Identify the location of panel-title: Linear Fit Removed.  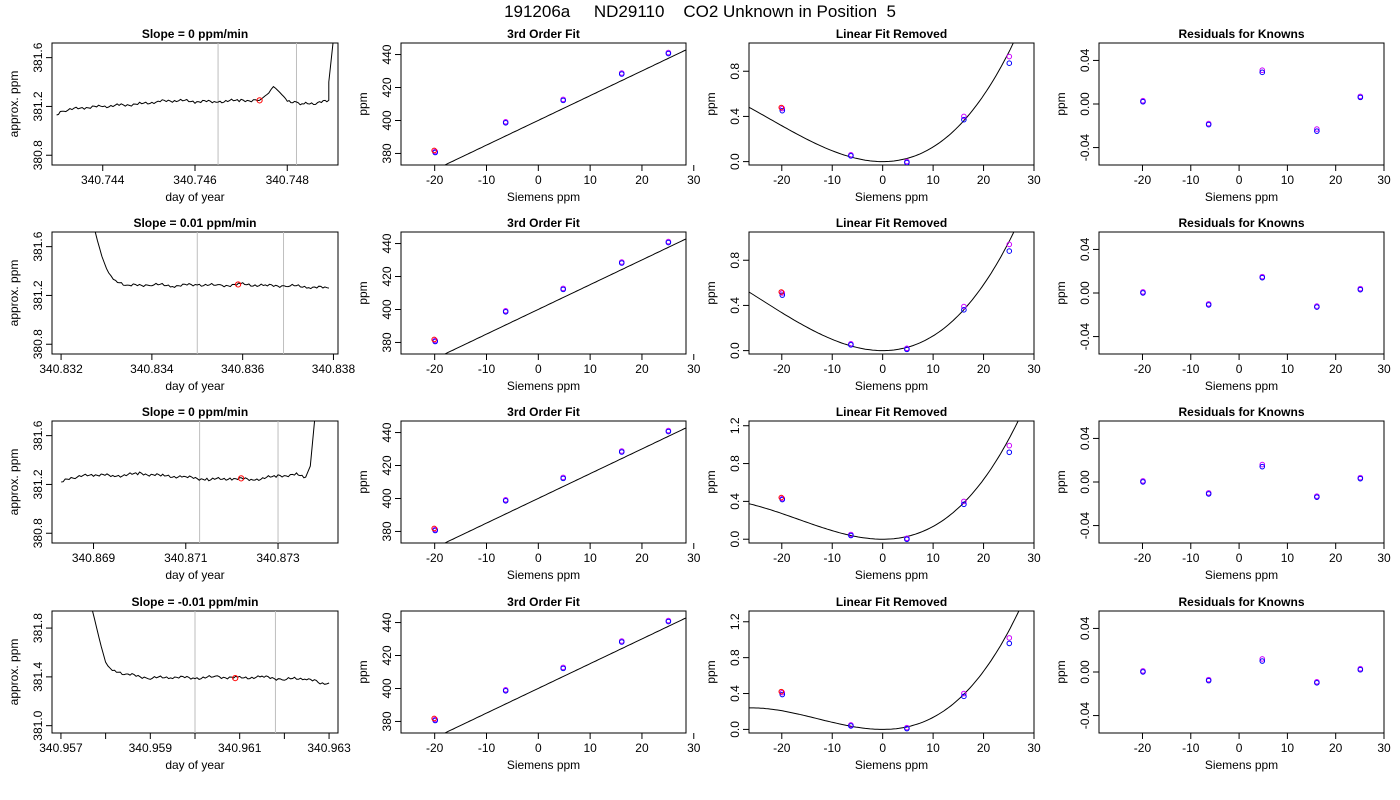
(891, 223).